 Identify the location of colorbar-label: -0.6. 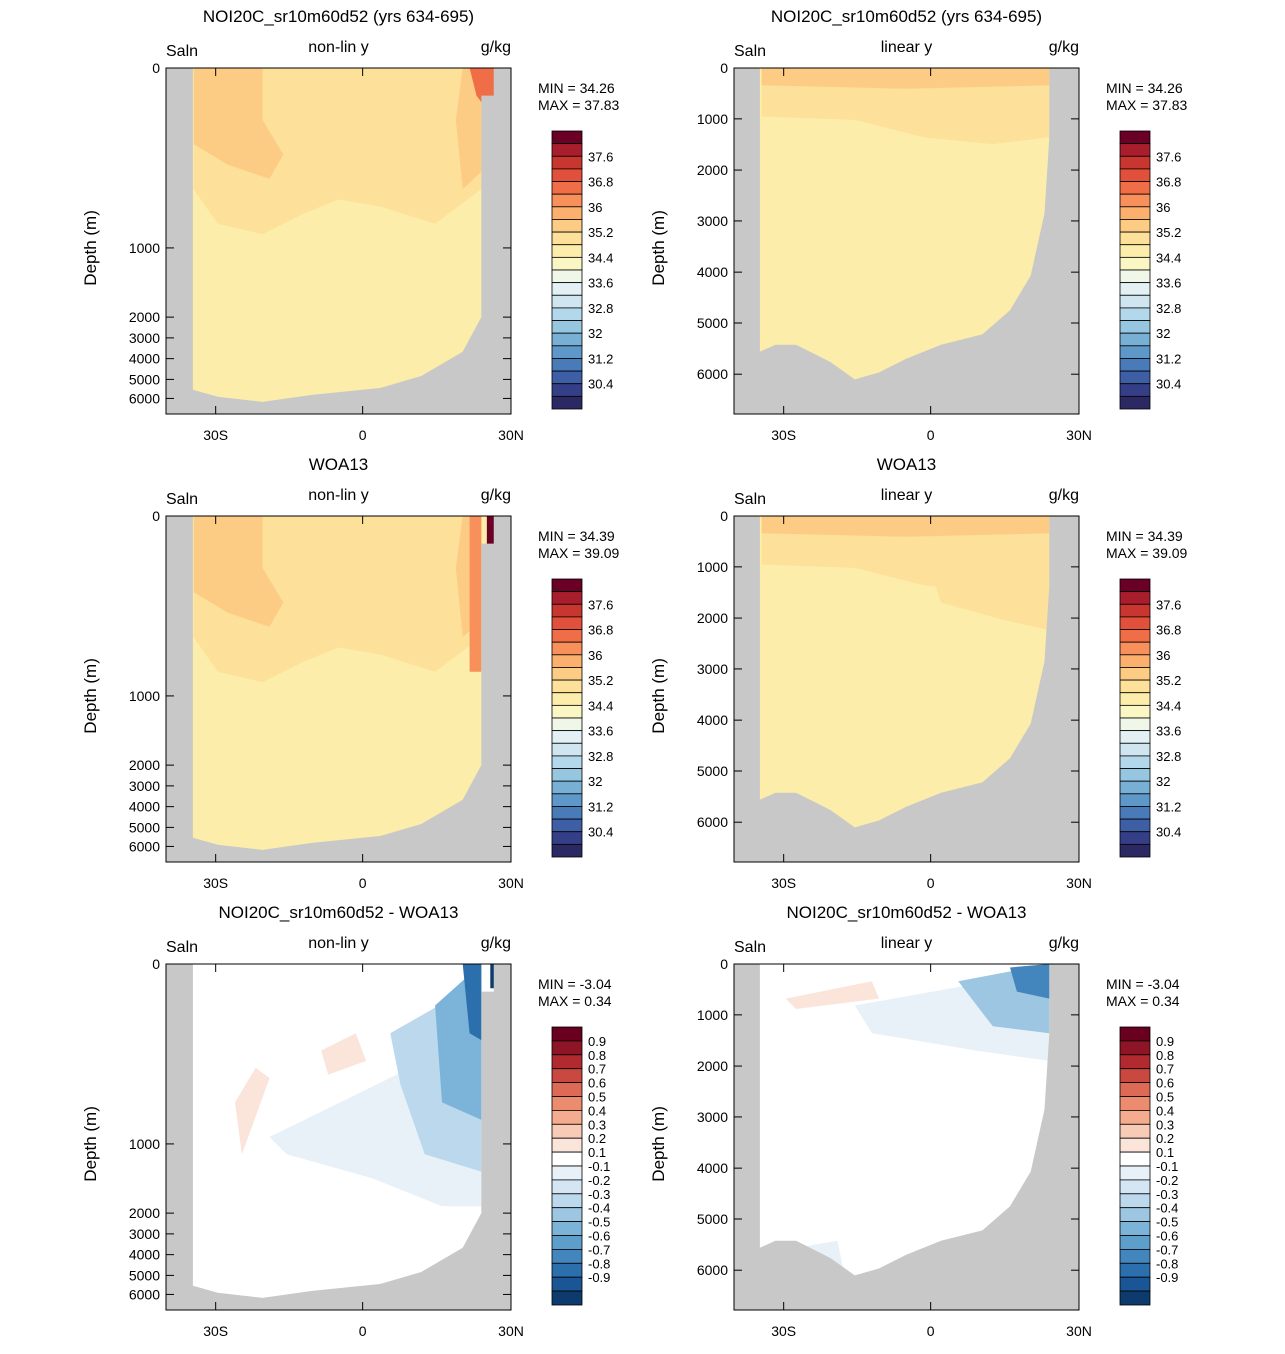
(599, 1236).